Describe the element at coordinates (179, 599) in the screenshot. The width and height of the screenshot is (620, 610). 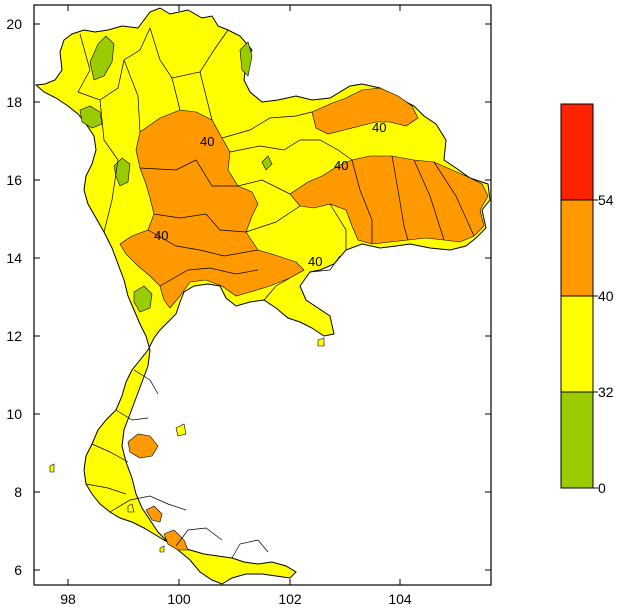
I see `x-tick-label: 100` at that location.